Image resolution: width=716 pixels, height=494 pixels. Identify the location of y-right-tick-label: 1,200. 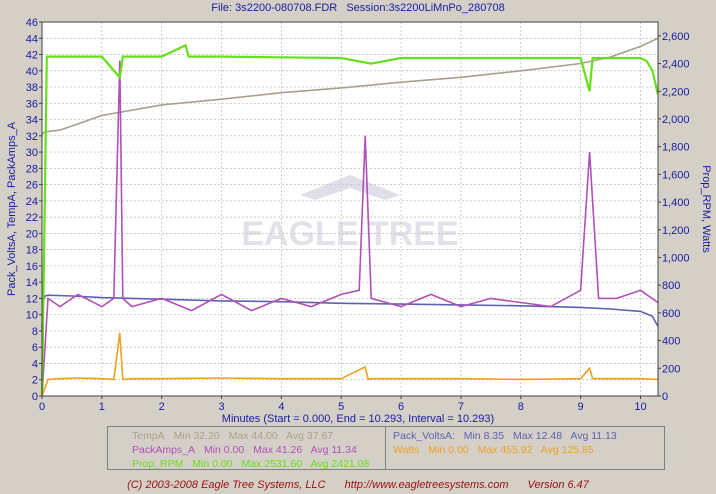
(676, 231).